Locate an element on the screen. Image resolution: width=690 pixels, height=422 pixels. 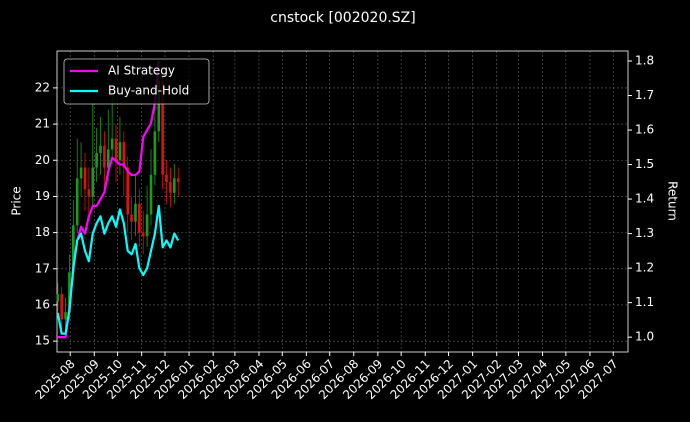
y2-tick-label: 1.6 is located at coordinates (644, 130).